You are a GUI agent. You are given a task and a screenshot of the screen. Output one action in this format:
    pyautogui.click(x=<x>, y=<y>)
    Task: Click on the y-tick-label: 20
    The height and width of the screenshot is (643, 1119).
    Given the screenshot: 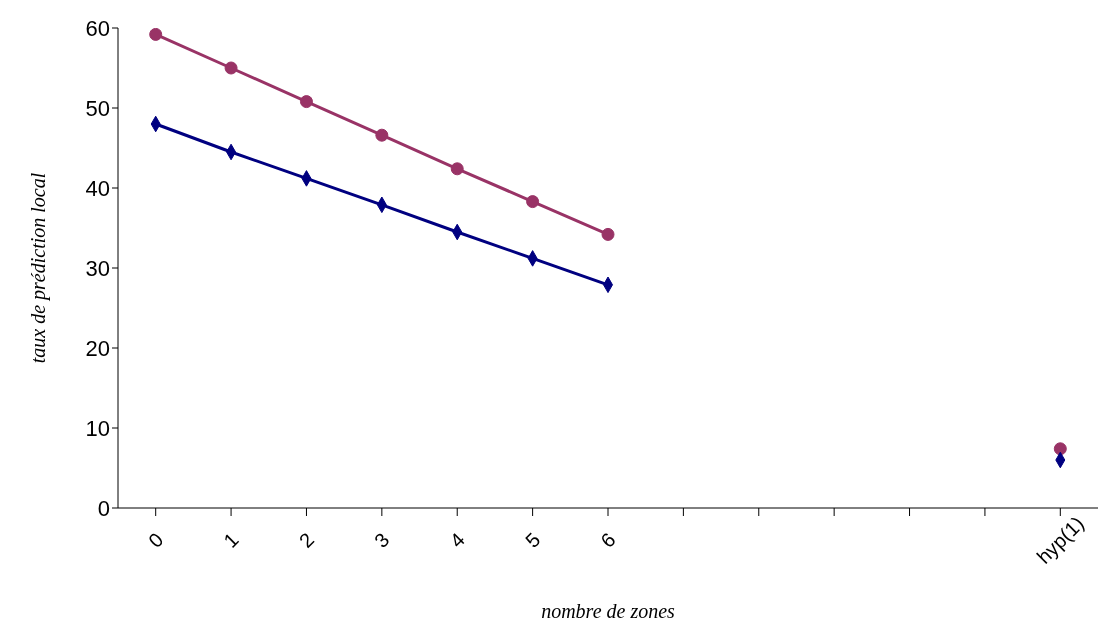 What is the action you would take?
    pyautogui.click(x=97, y=348)
    